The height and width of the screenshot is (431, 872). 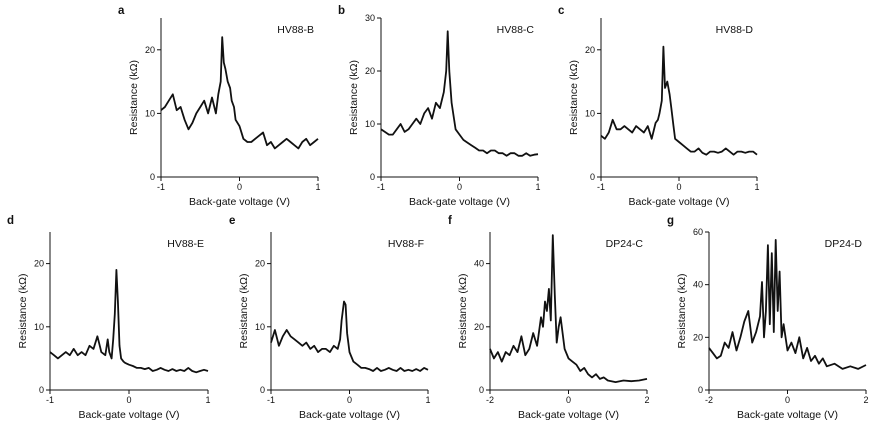 I want to click on sample-label: HV88-E, so click(x=185, y=244).